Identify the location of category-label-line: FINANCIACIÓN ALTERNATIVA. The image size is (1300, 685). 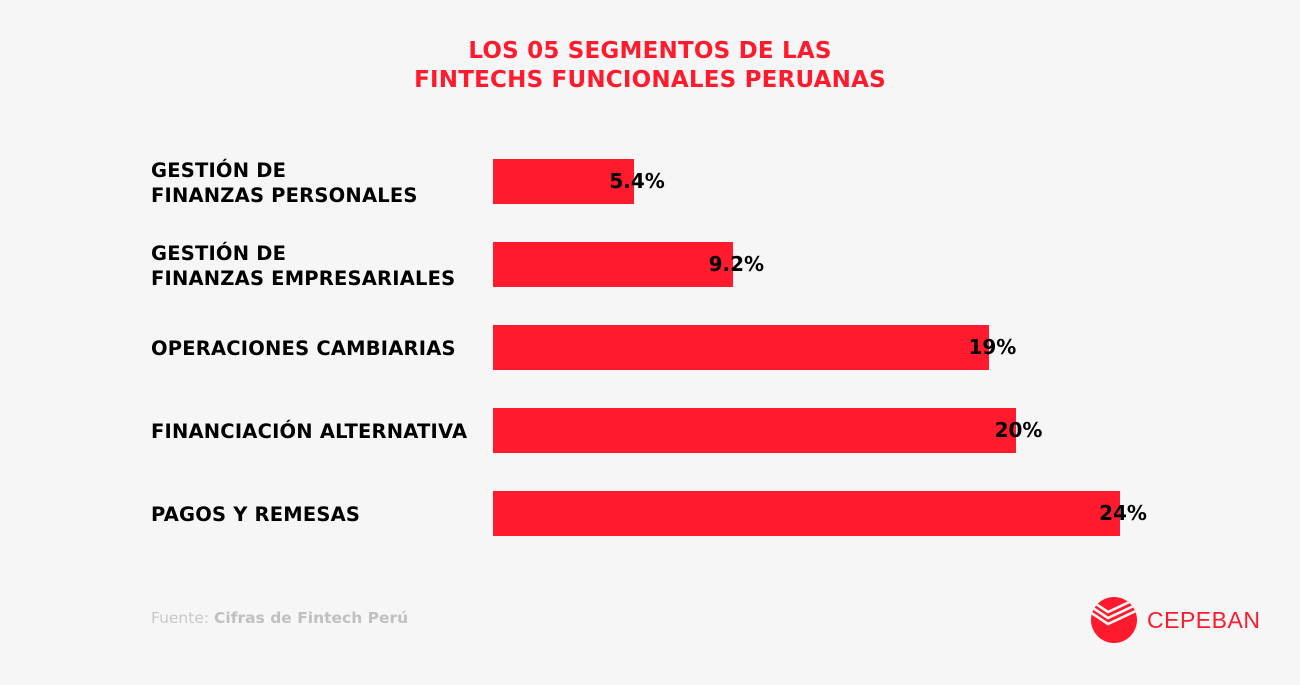
(309, 431).